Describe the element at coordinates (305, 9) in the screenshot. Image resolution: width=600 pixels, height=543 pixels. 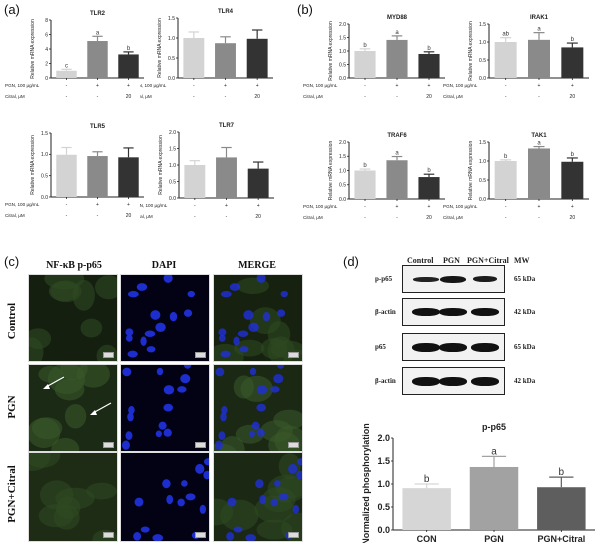
I see `panel-b-label: (b)` at that location.